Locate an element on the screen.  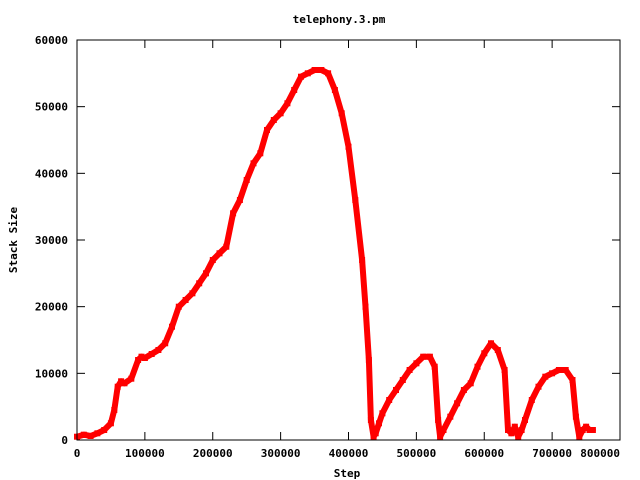
y-tick-label: 0 is located at coordinates (64, 440).